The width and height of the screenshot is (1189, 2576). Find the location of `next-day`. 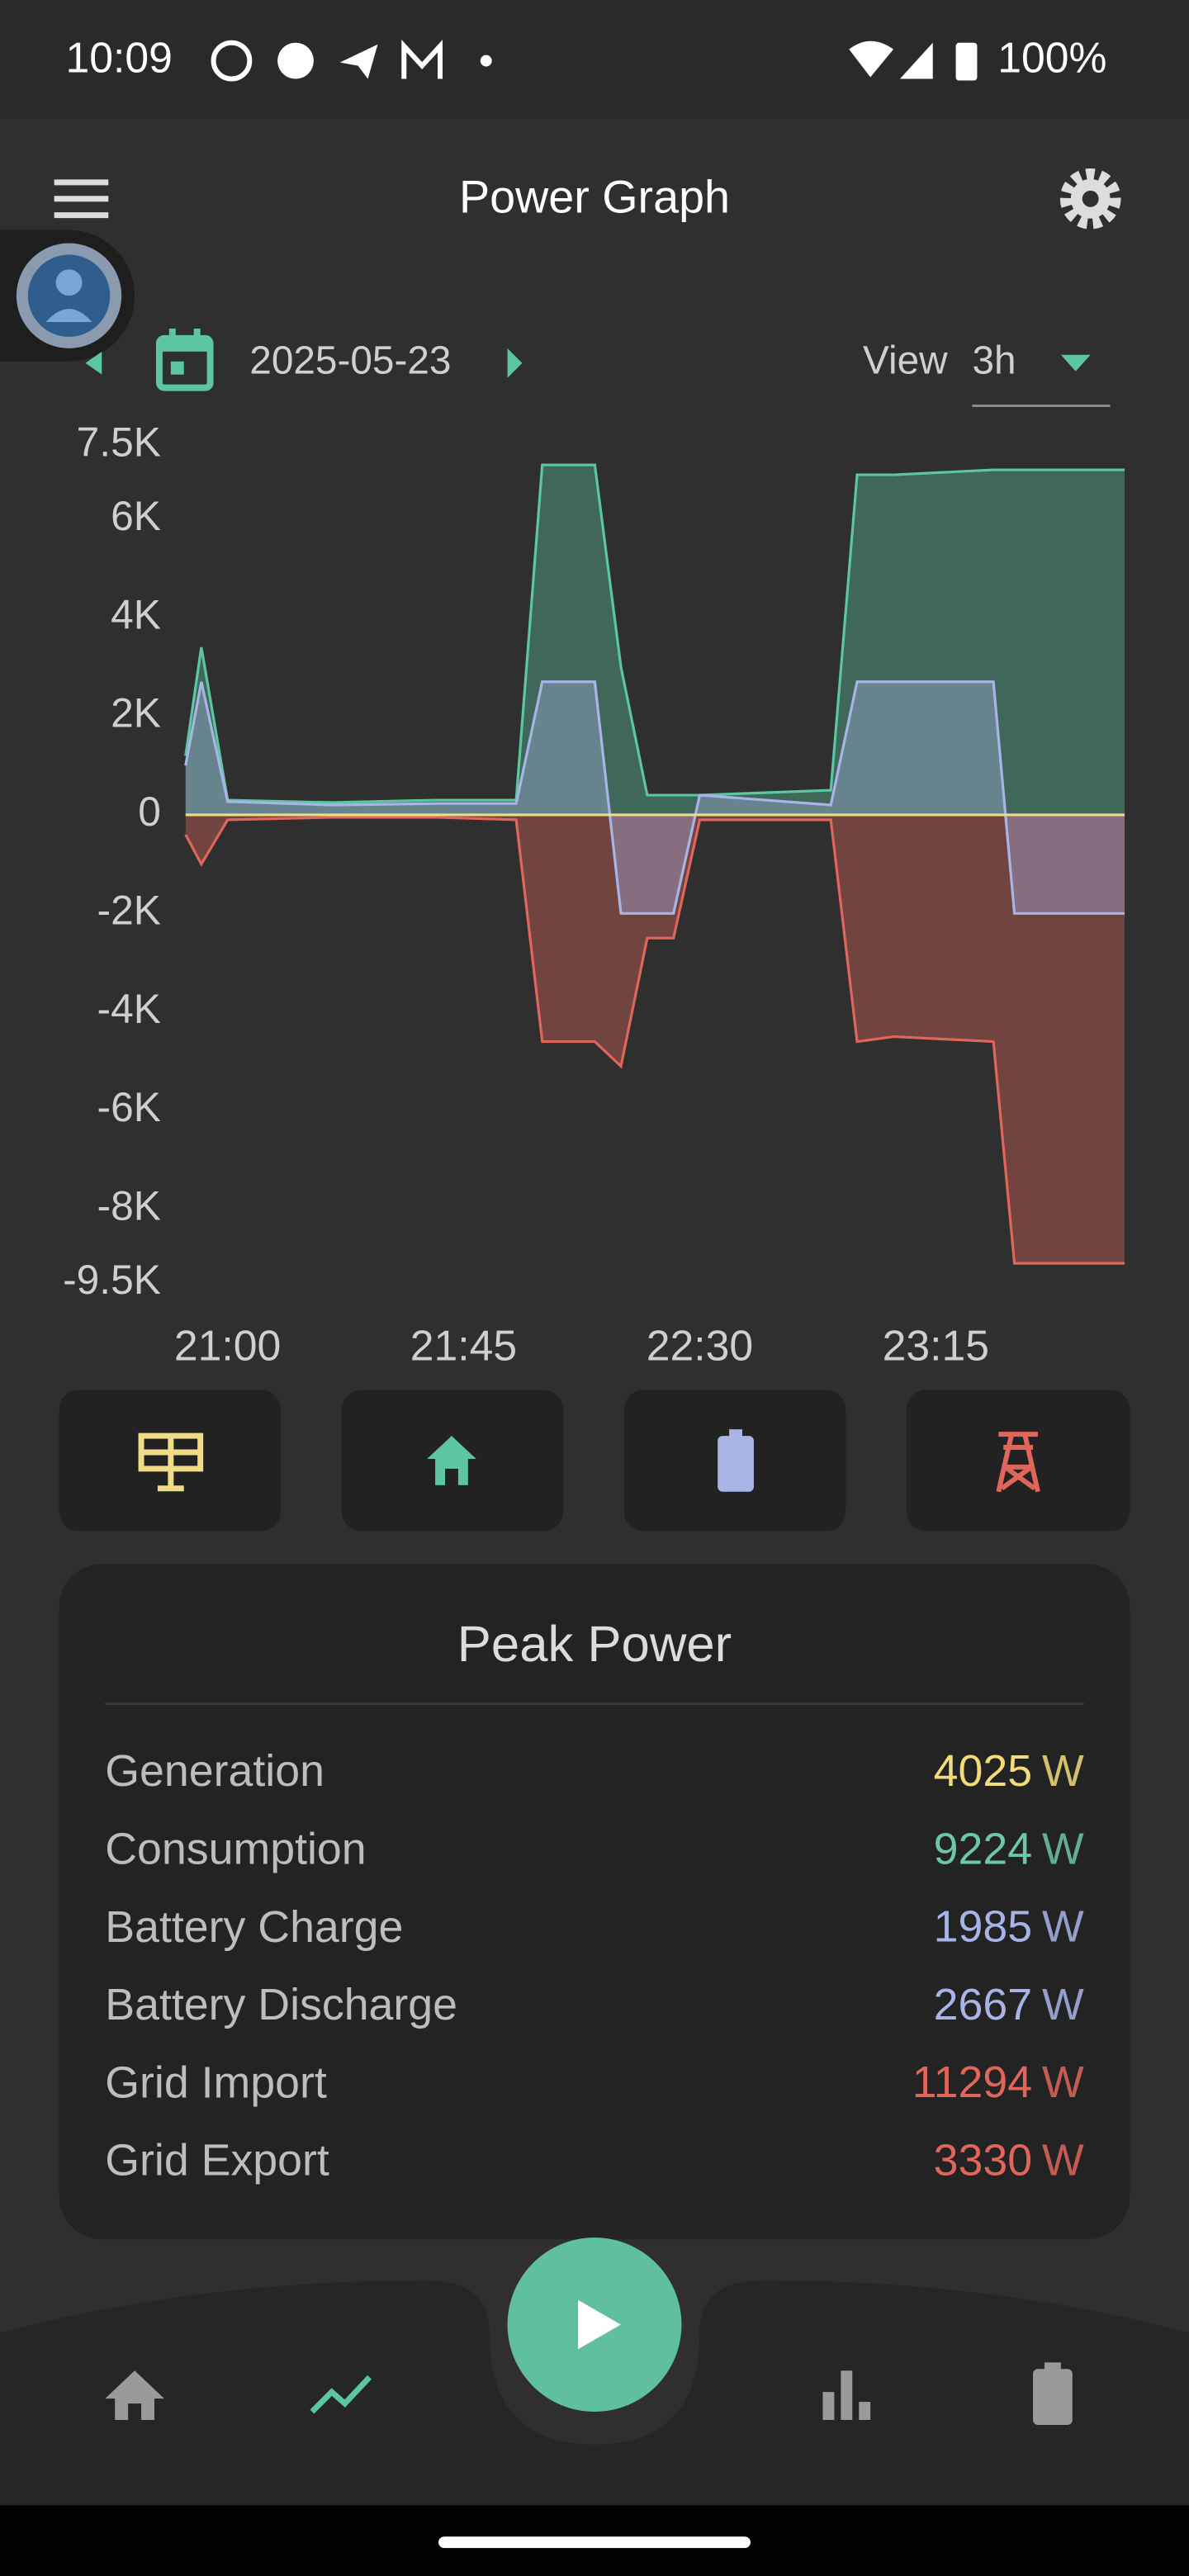

next-day is located at coordinates (515, 363).